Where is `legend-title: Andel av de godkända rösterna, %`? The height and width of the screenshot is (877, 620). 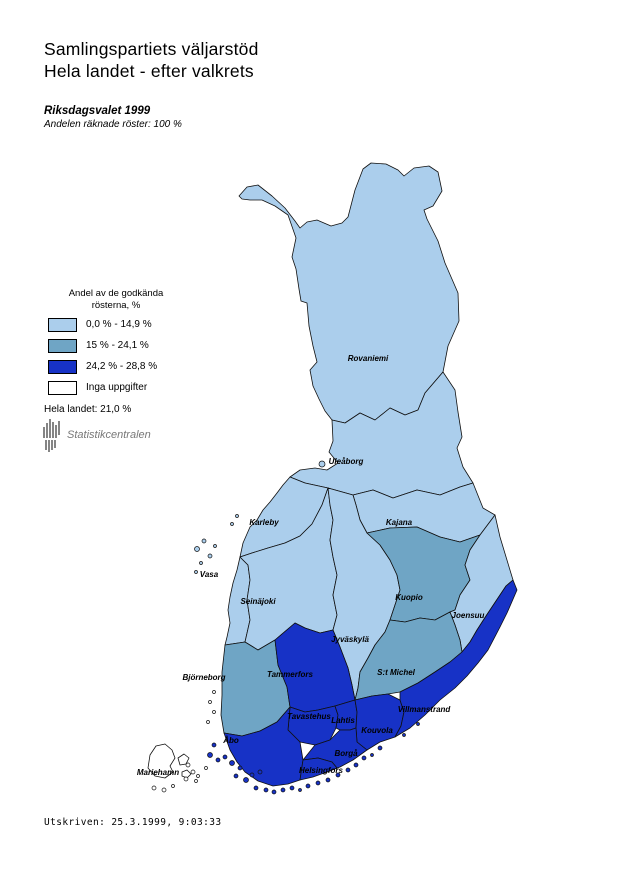
legend-title: Andel av de godkända rösterna, % is located at coordinates (116, 299).